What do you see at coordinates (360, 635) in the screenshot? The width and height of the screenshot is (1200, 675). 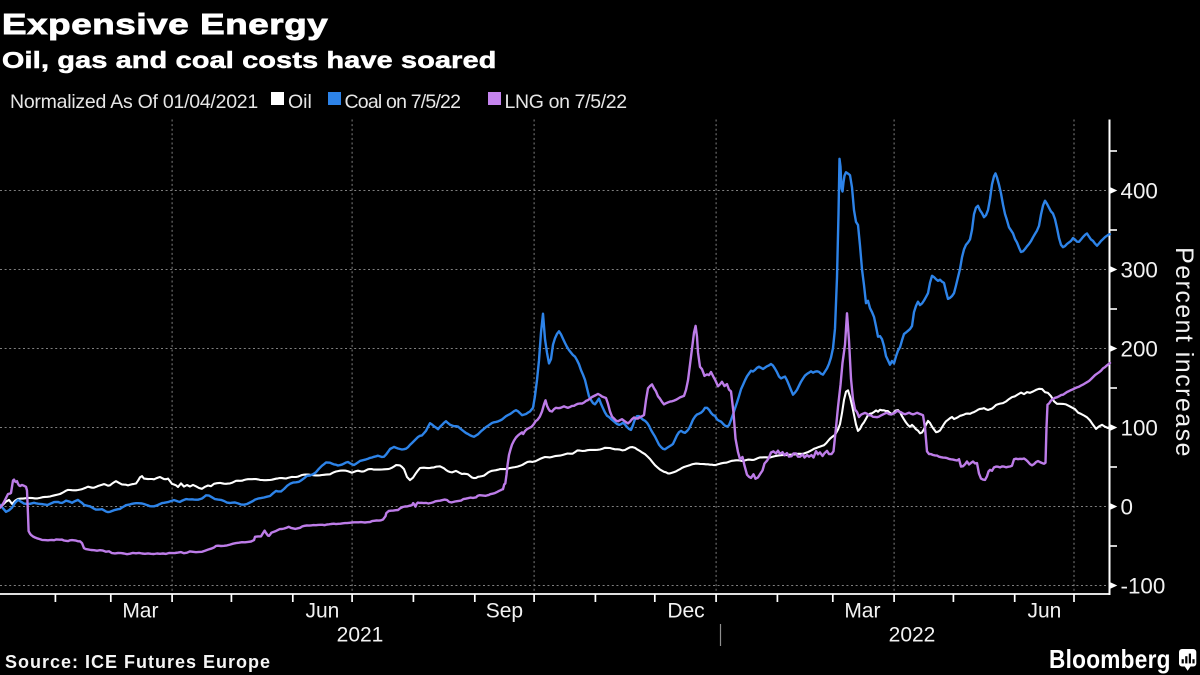 I see `svg-text: 2021` at bounding box center [360, 635].